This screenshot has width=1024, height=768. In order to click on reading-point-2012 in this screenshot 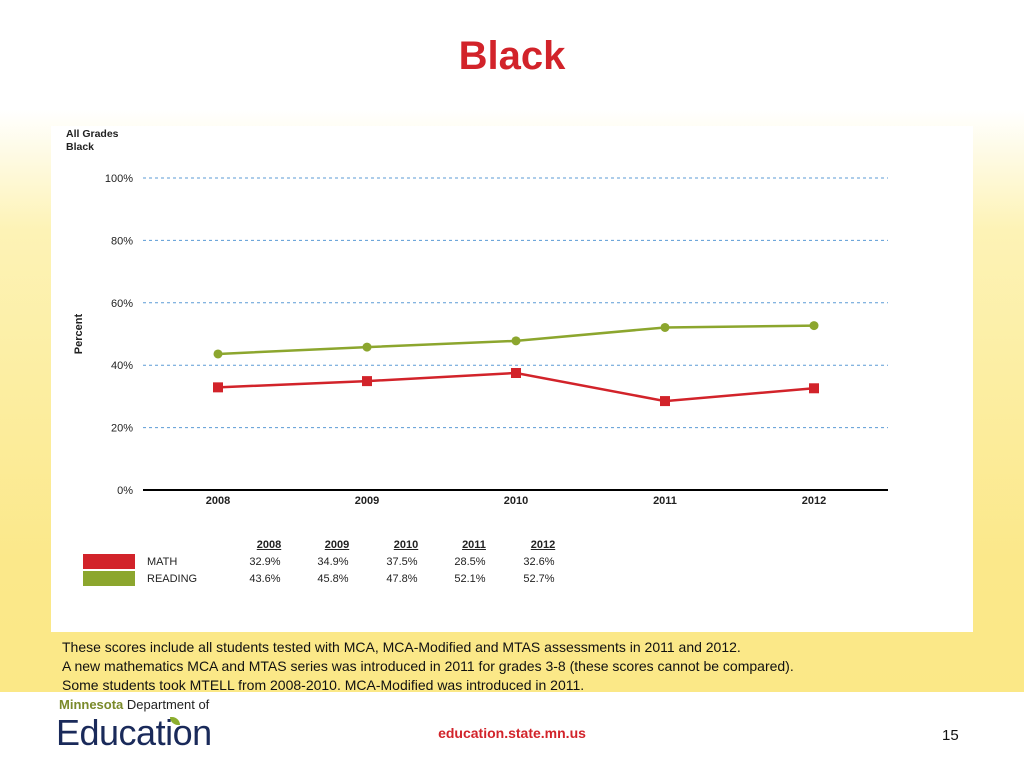, I will do `click(814, 326)`.